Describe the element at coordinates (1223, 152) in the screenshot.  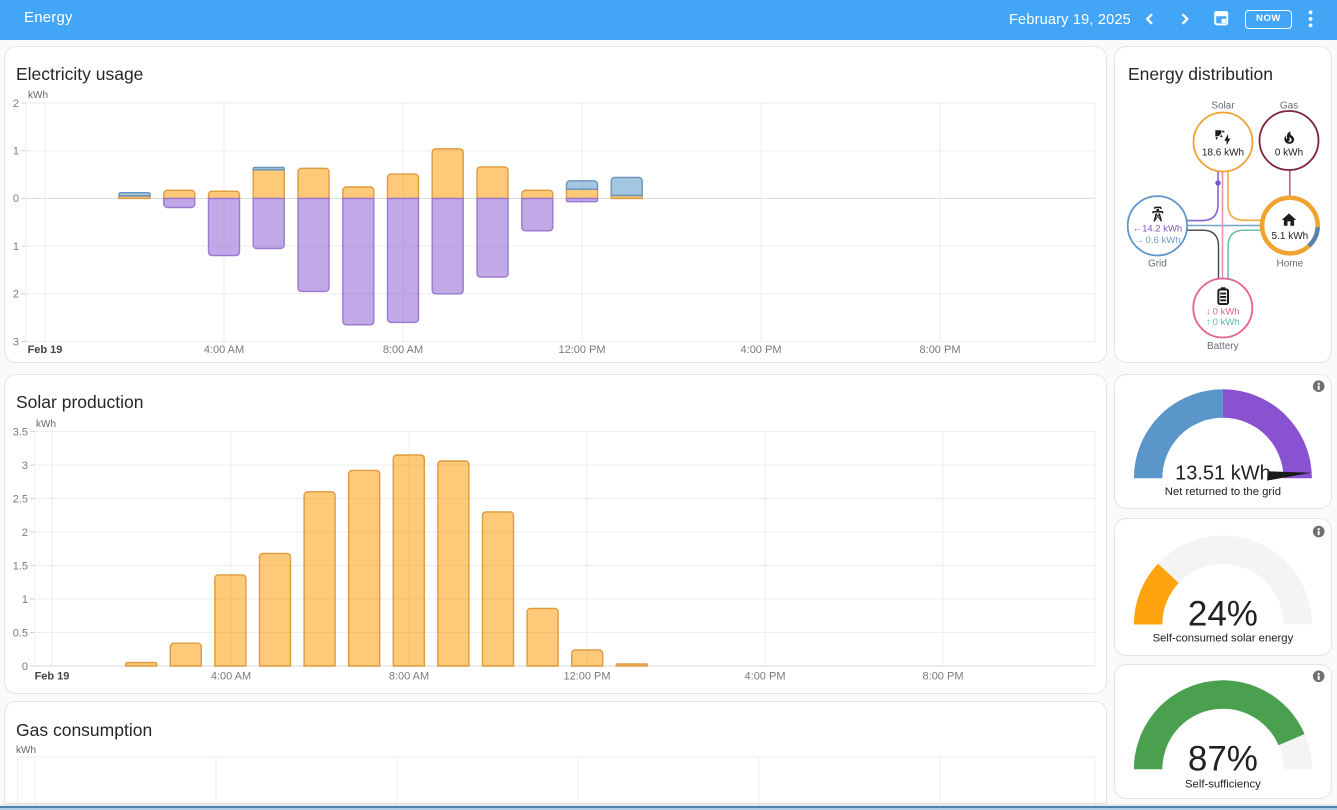
I see `svg-text: 18.6 kWh` at that location.